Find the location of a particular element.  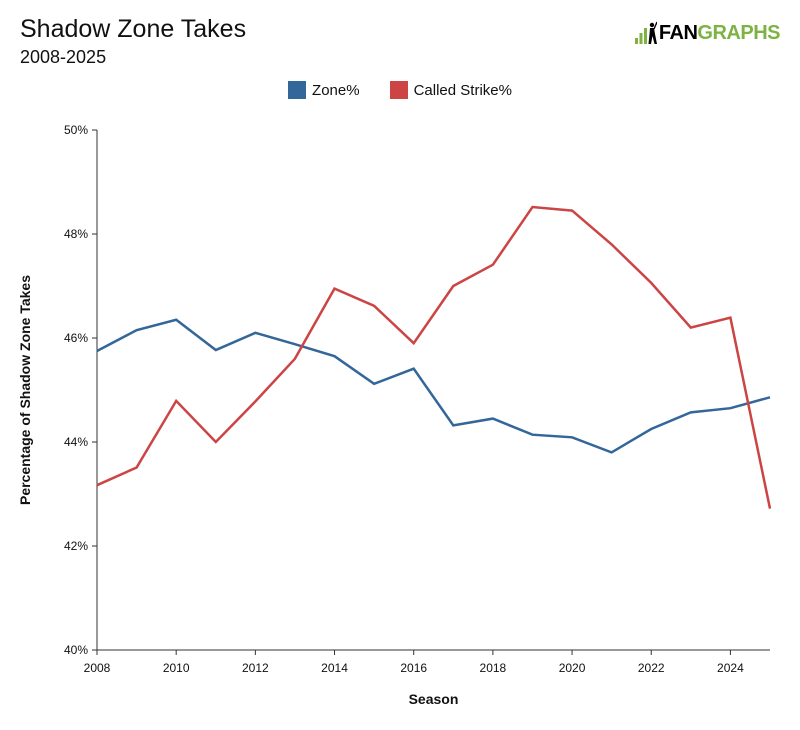

legend-label-zone: Zone% is located at coordinates (336, 90).